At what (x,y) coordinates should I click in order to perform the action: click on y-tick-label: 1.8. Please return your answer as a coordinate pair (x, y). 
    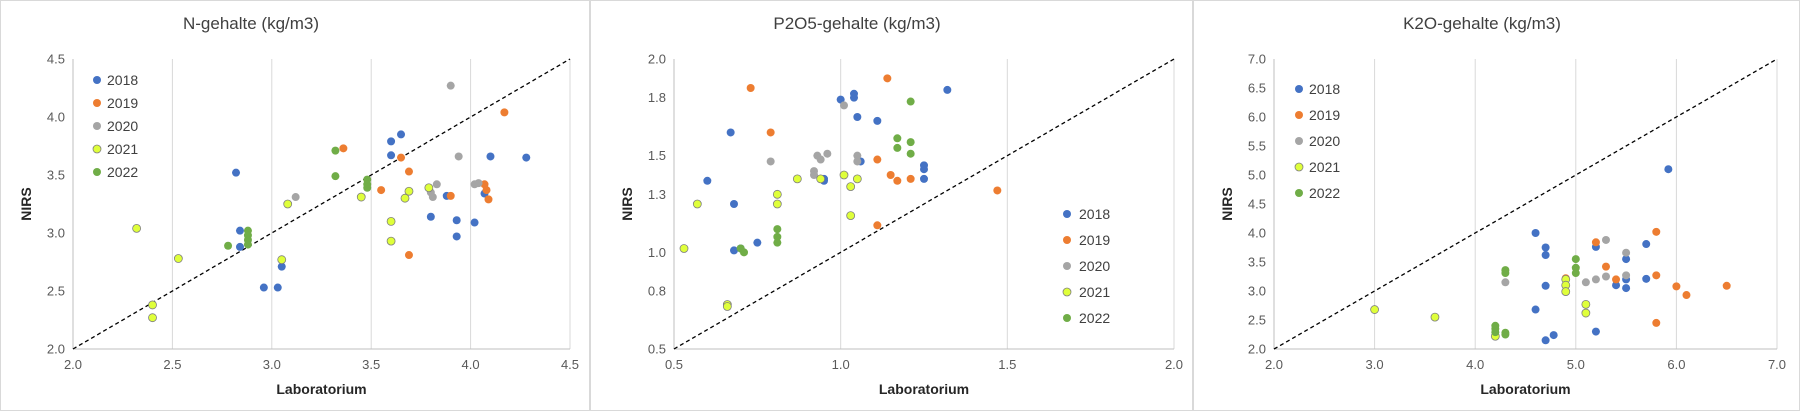
    Looking at the image, I should click on (657, 97).